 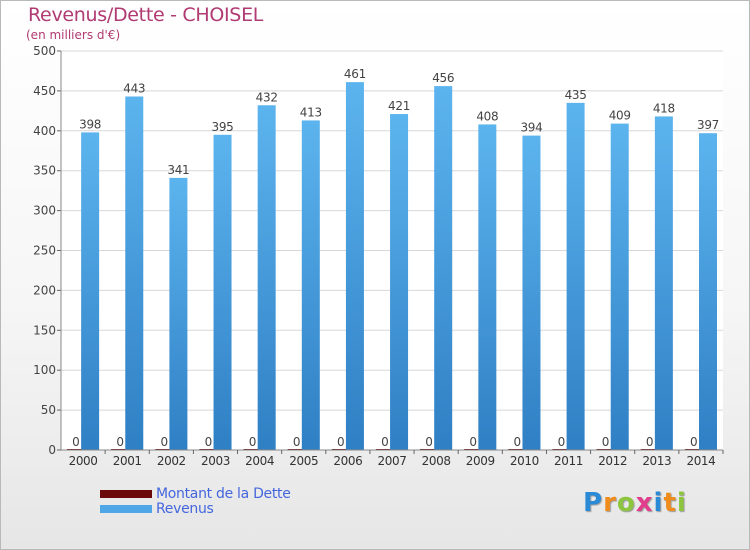 I want to click on y-tick-label: 250, so click(x=44, y=251).